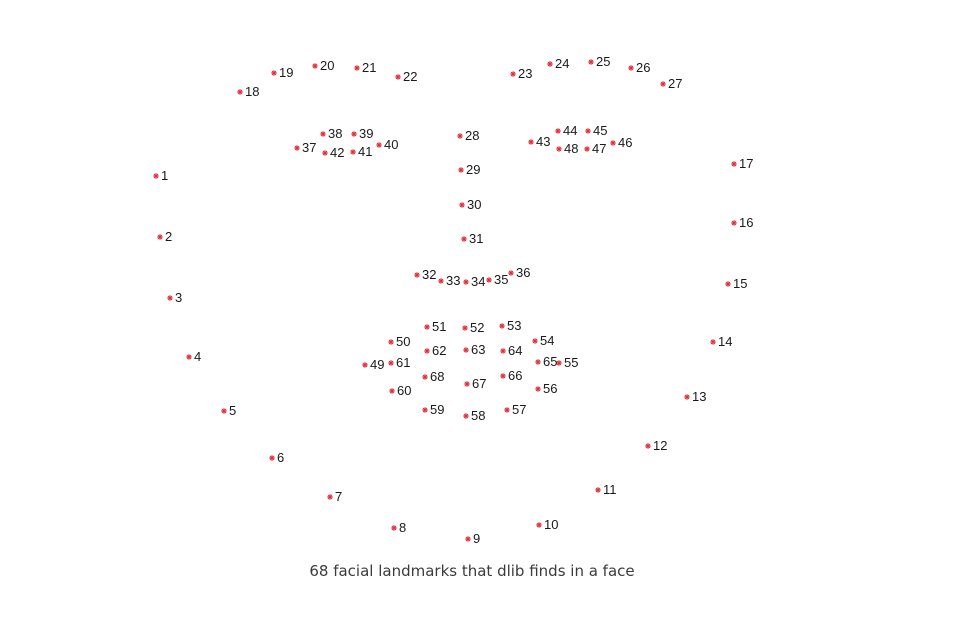  I want to click on landmark-10-marker, so click(539, 525).